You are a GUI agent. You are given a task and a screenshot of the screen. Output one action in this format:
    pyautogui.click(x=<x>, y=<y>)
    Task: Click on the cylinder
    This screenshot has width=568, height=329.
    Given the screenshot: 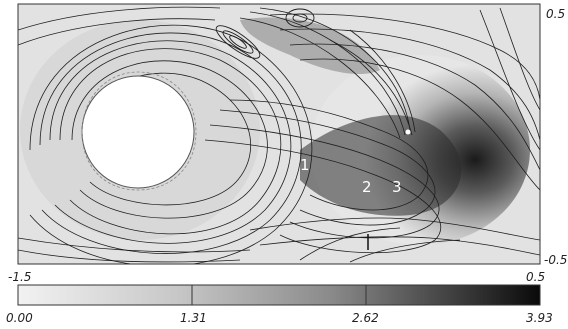 What is the action you would take?
    pyautogui.click(x=138, y=132)
    